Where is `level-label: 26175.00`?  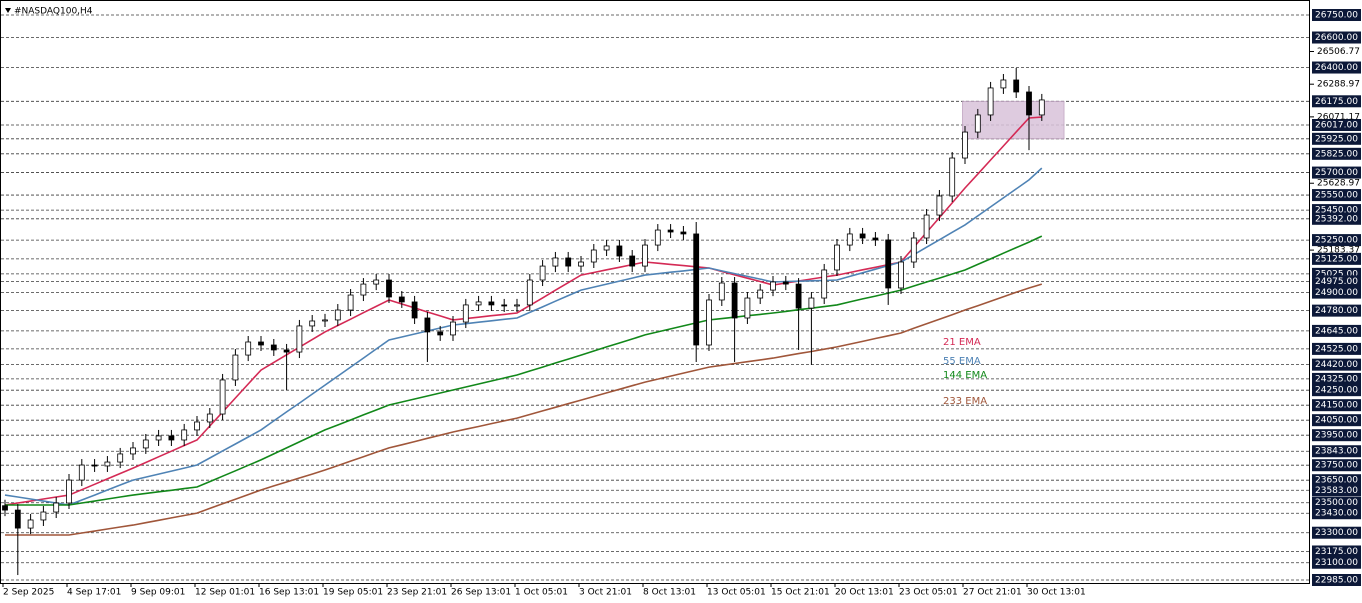
level-label: 26175.00 is located at coordinates (1336, 102).